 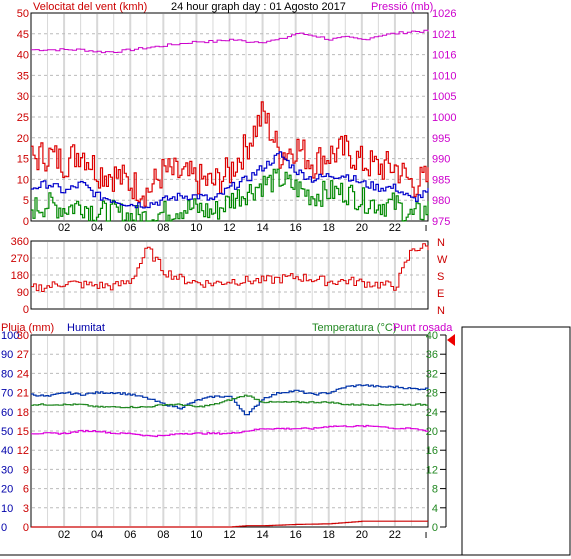 I want to click on humidity-tick-label: 70, so click(x=7, y=394).